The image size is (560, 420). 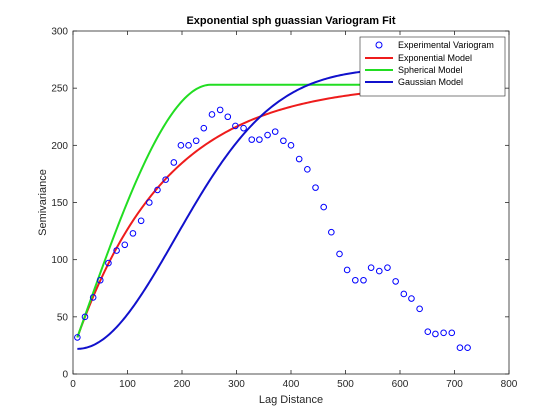 I want to click on x-tick-label: 700, so click(x=454, y=384).